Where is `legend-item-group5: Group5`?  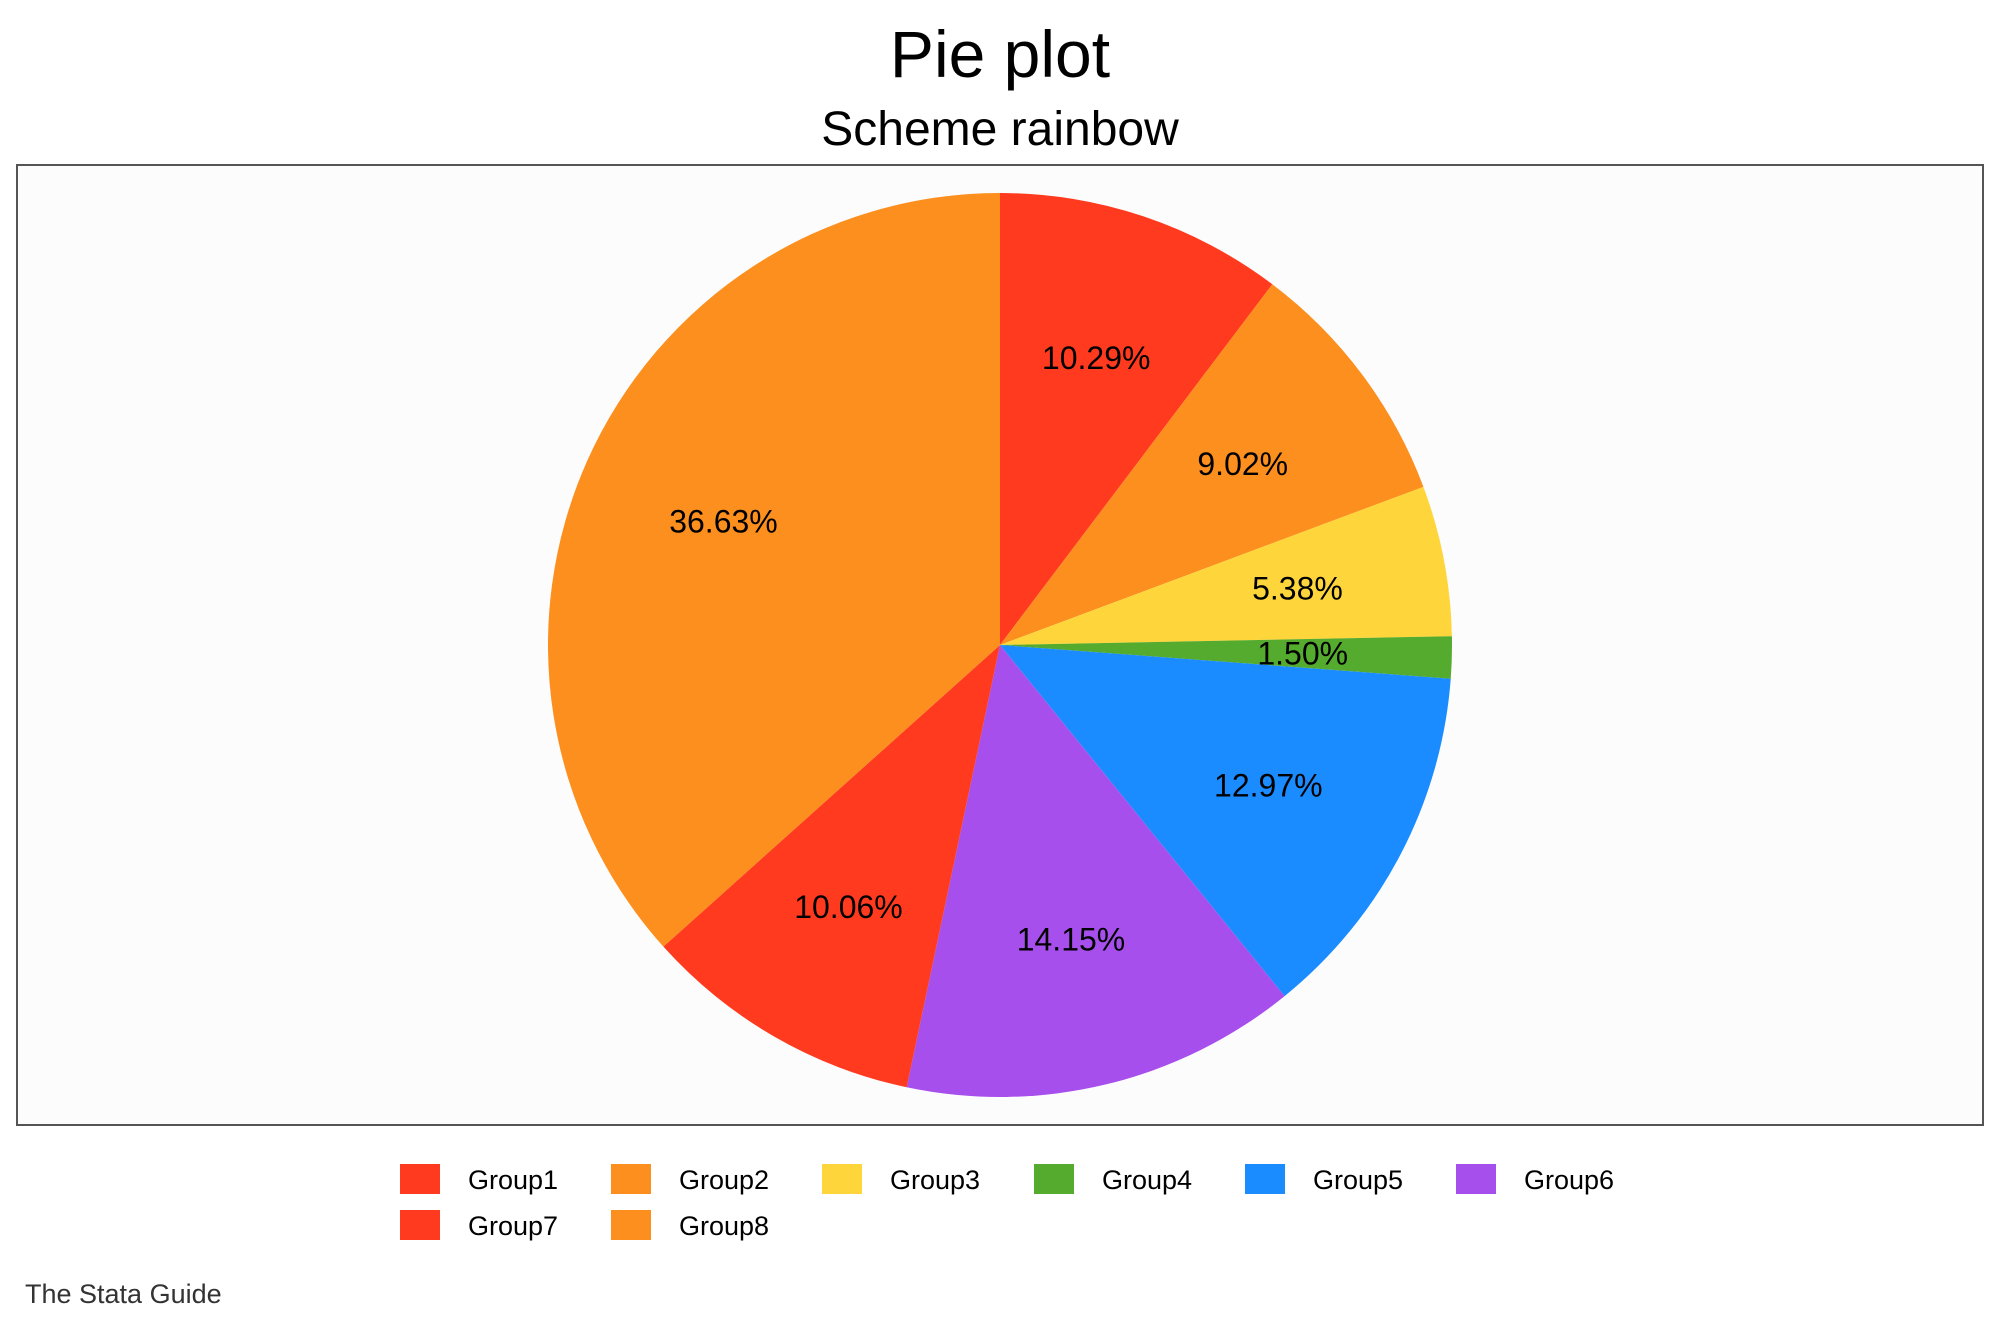
legend-item-group5: Group5 is located at coordinates (1324, 1179).